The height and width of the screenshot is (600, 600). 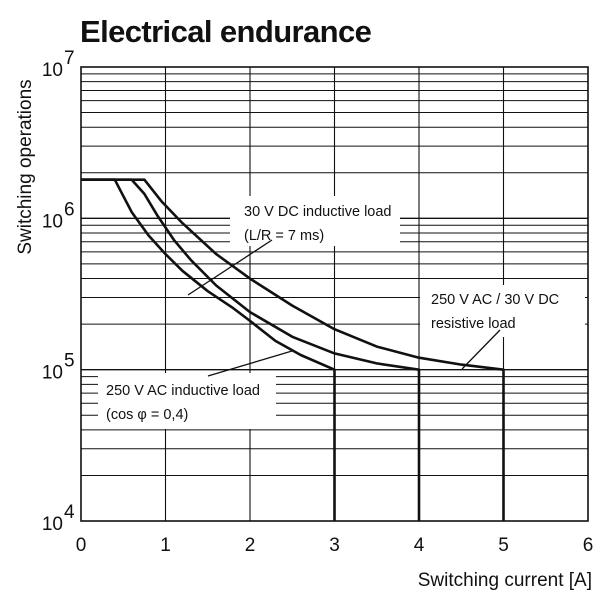 What do you see at coordinates (495, 300) in the screenshot?
I see `annotation-text-ac-dc-resistive: 250 V AC / 30 V DC` at bounding box center [495, 300].